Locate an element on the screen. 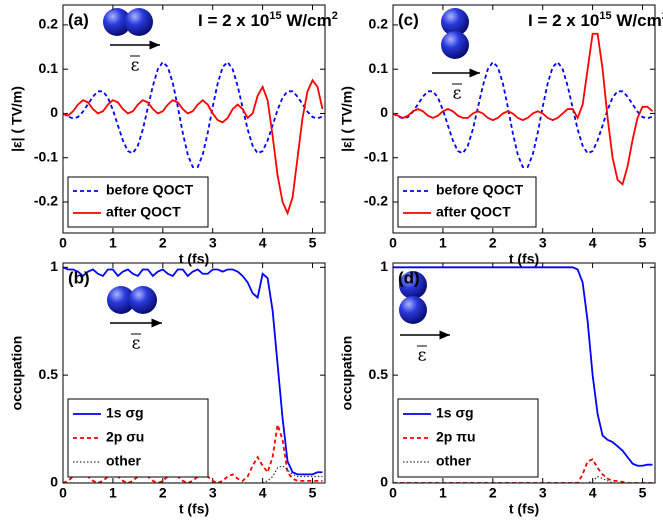 Image resolution: width=663 pixels, height=521 pixels. legend-label: 2p σu is located at coordinates (125, 437).